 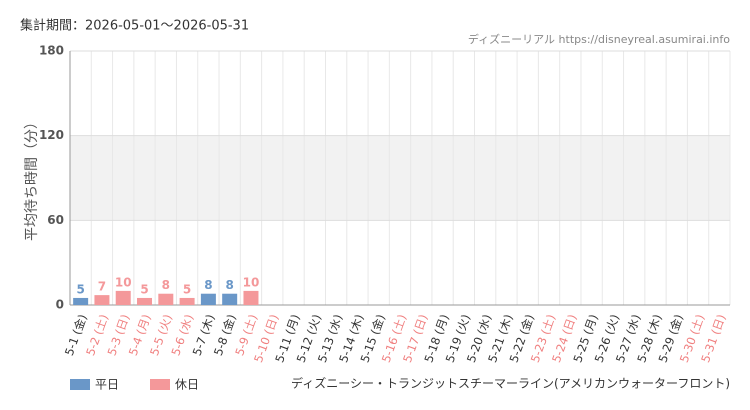 I want to click on y-tick-label: 180, so click(x=51, y=51).